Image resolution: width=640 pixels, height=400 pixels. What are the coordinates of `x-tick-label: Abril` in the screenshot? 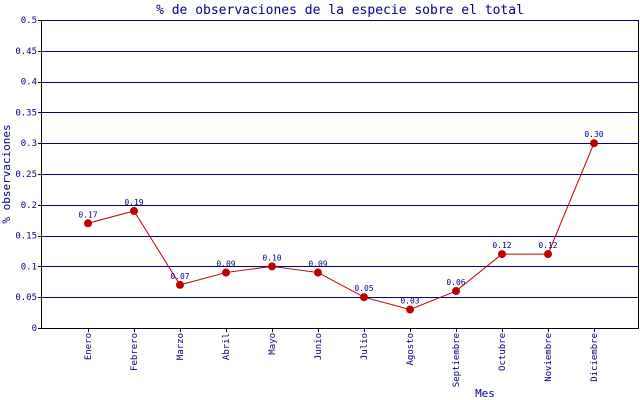 It's located at (227, 346).